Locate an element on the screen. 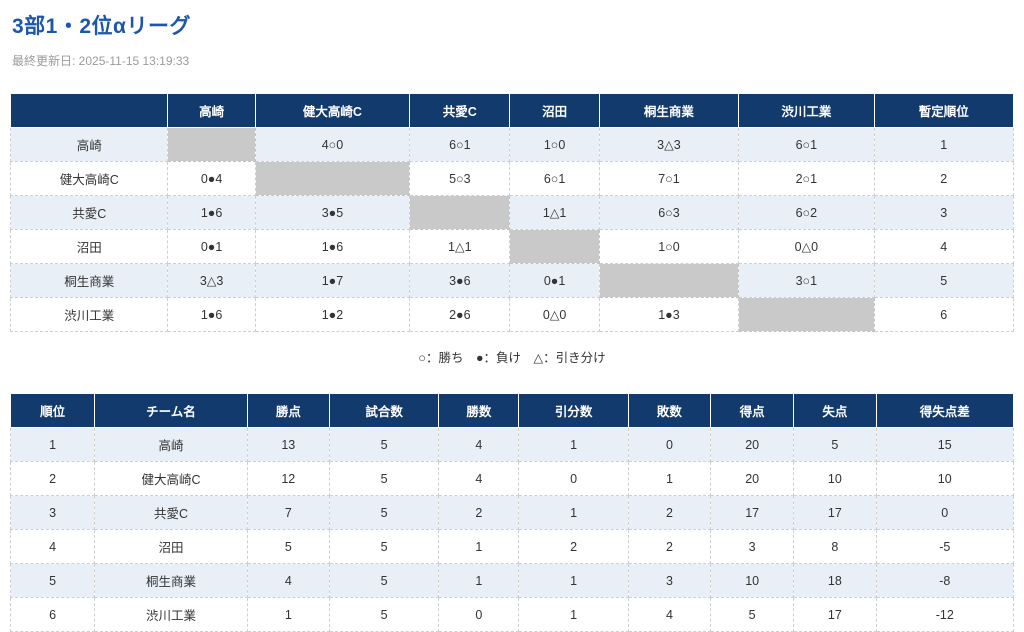 This screenshot has height=632, width=1024. standings-row: 6 渋川工業 1 5 0 1 4 5 17 -12 is located at coordinates (511, 614).